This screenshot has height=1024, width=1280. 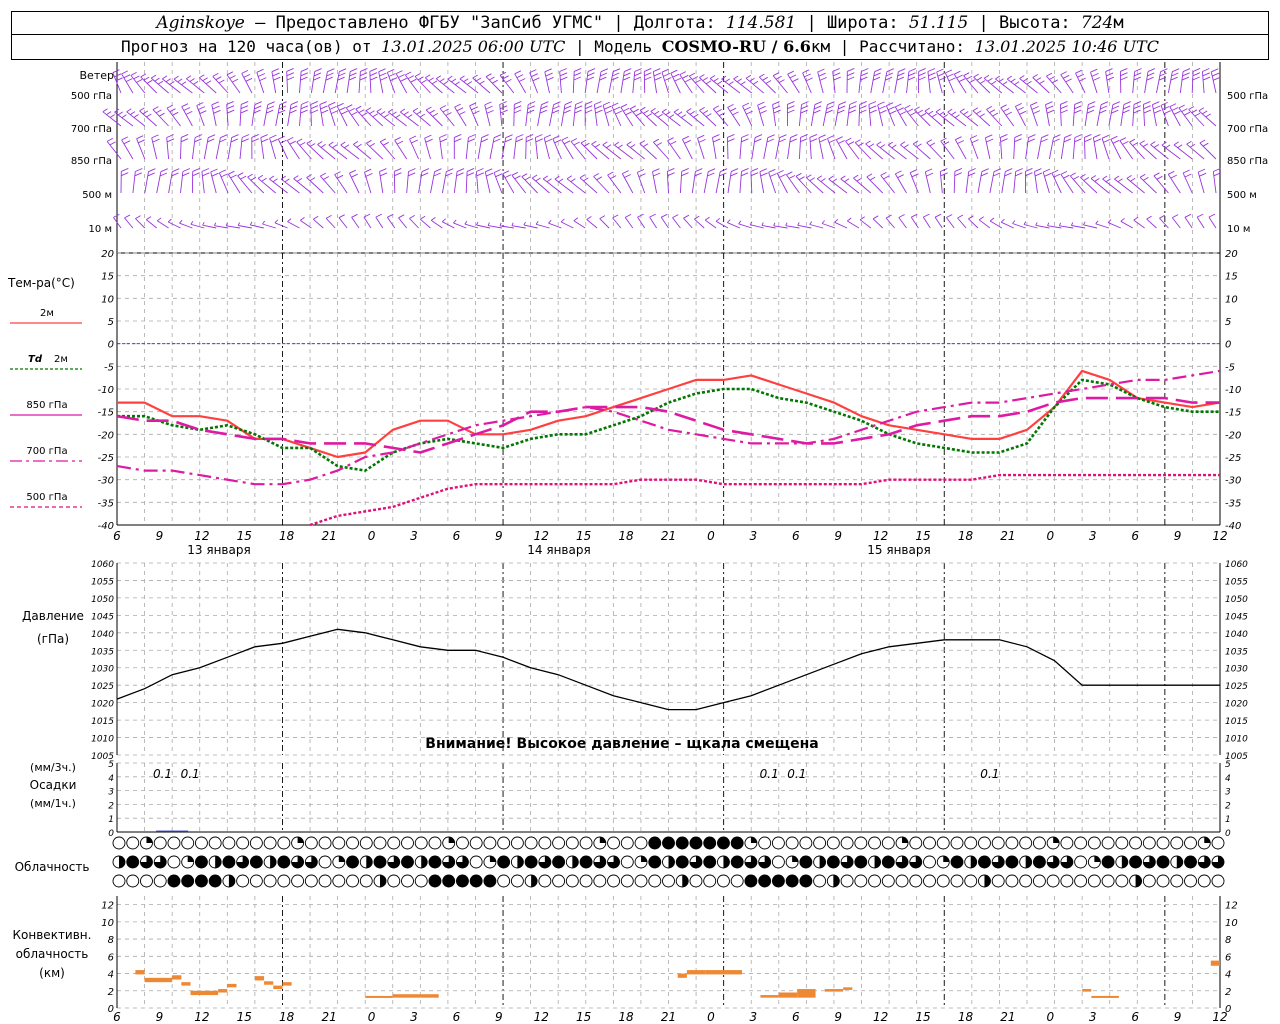 I want to click on x-tick-label-bottom: 18, so click(x=966, y=1017).